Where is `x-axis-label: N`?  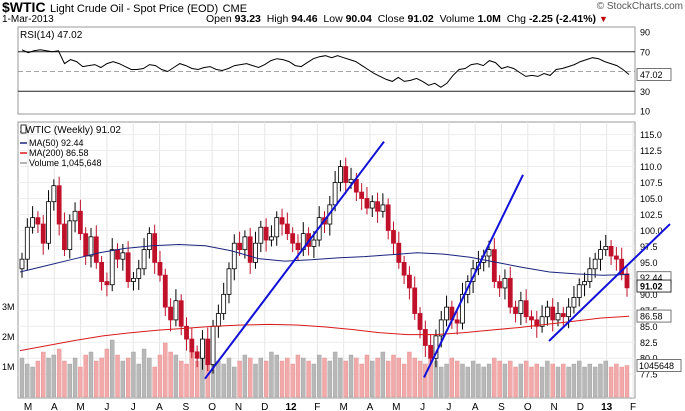
x-axis-label: N is located at coordinates (238, 406).